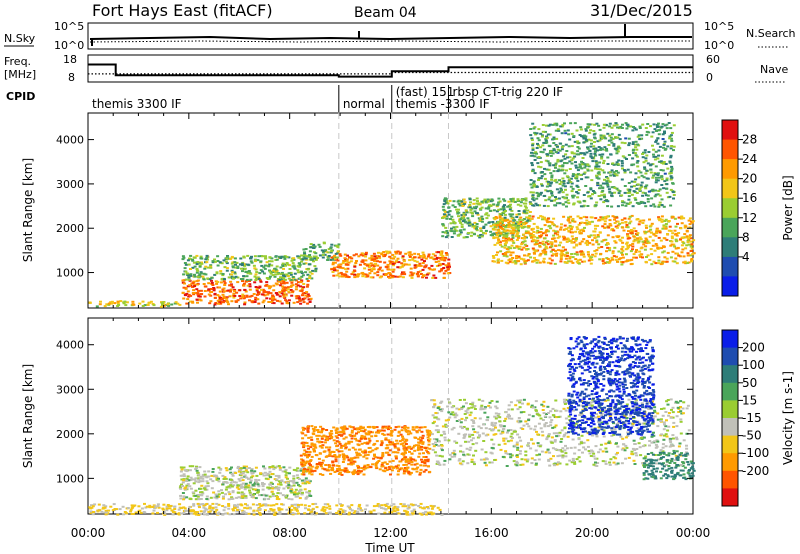  I want to click on y-tick-label: 1000, so click(70, 273).